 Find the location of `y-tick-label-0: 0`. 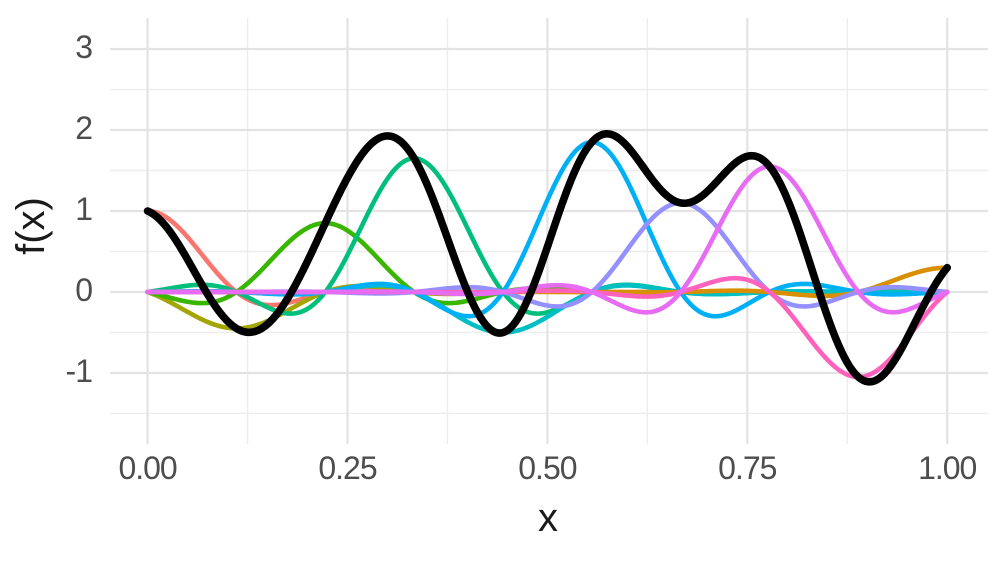

y-tick-label-0: 0 is located at coordinates (84, 289).